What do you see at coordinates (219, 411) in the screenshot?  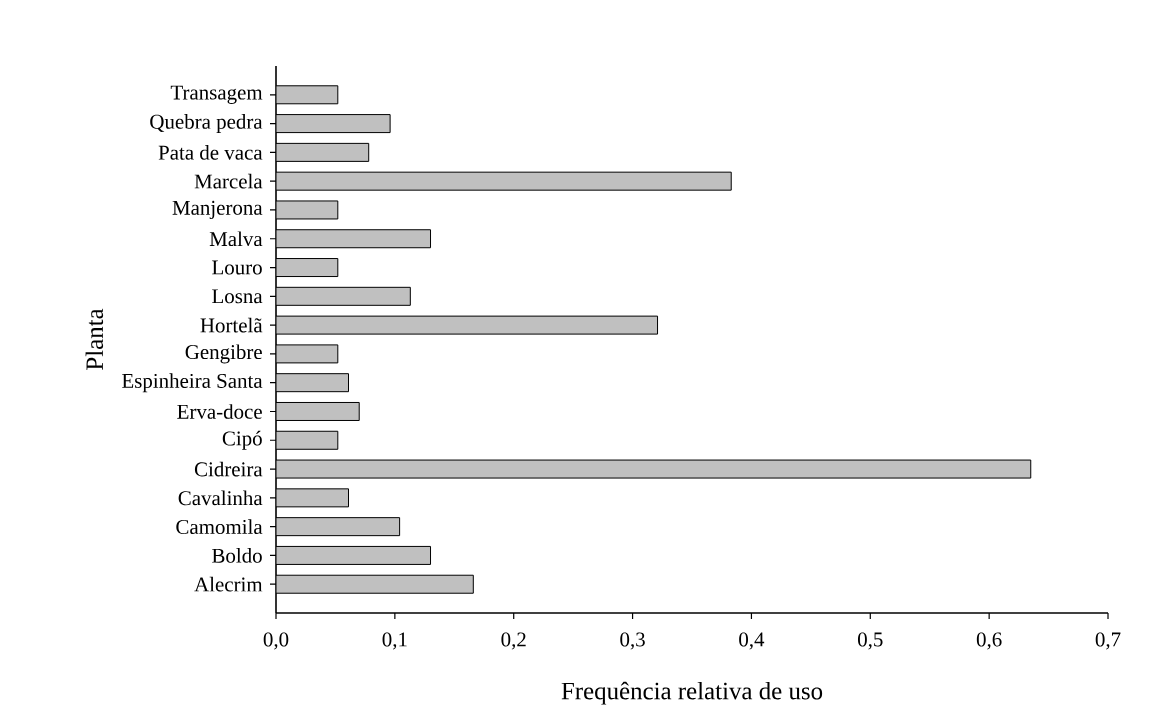 I see `y-tick-label: Erva-doce` at bounding box center [219, 411].